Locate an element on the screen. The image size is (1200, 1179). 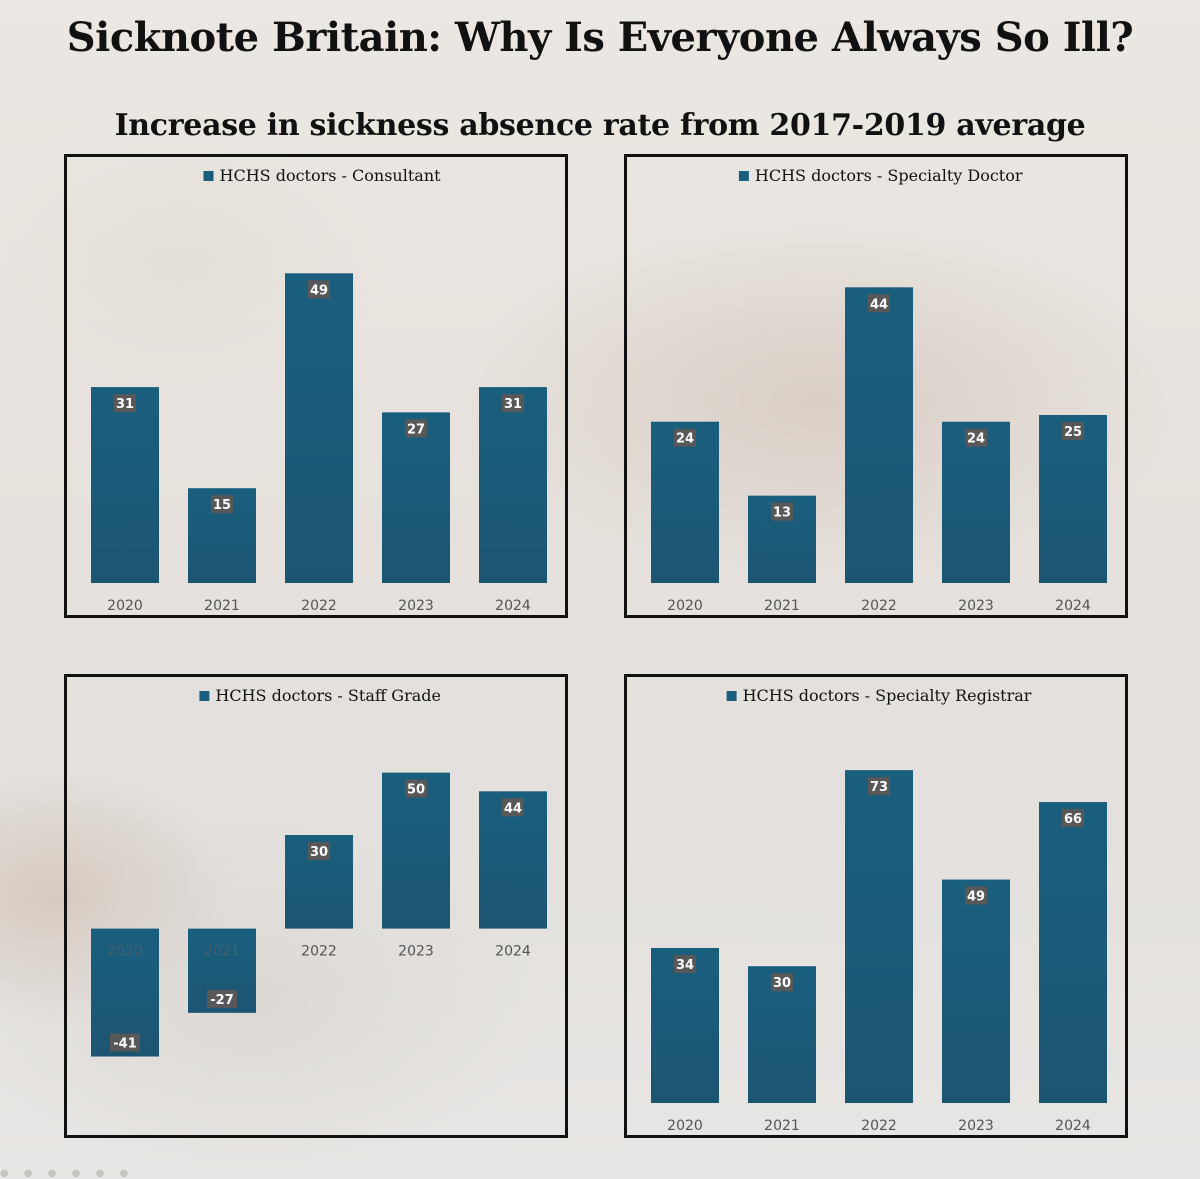
data-label: 73 is located at coordinates (879, 787).